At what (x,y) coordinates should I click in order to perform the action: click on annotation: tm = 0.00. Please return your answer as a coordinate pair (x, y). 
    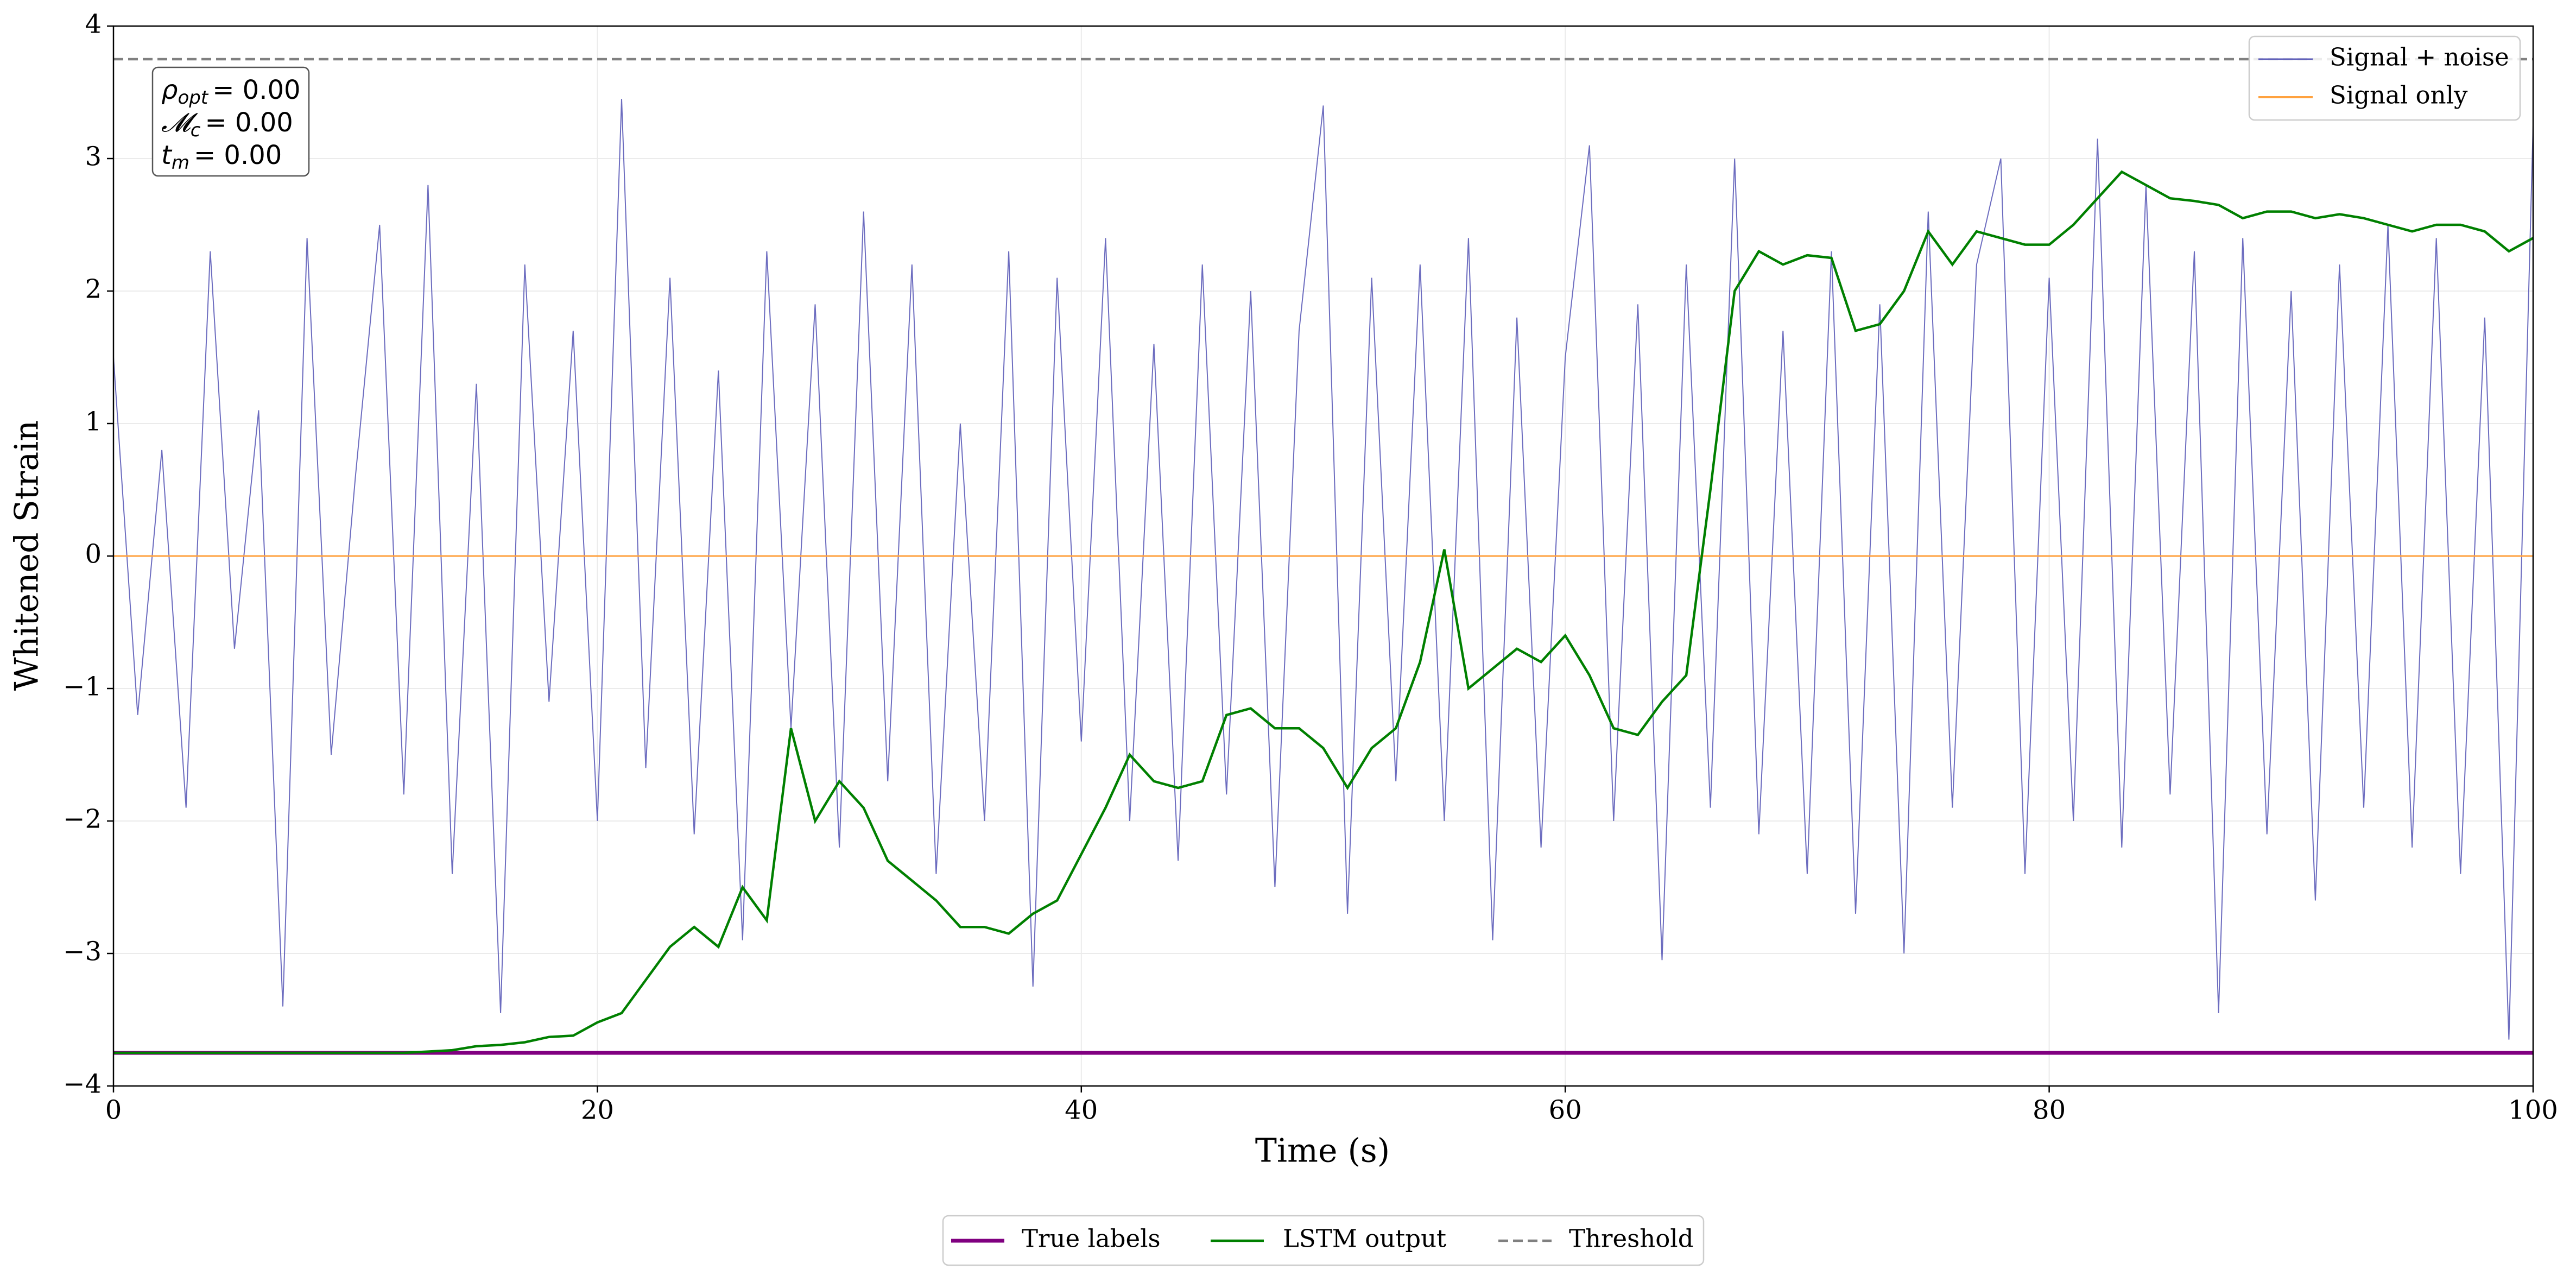
    Looking at the image, I should click on (221, 157).